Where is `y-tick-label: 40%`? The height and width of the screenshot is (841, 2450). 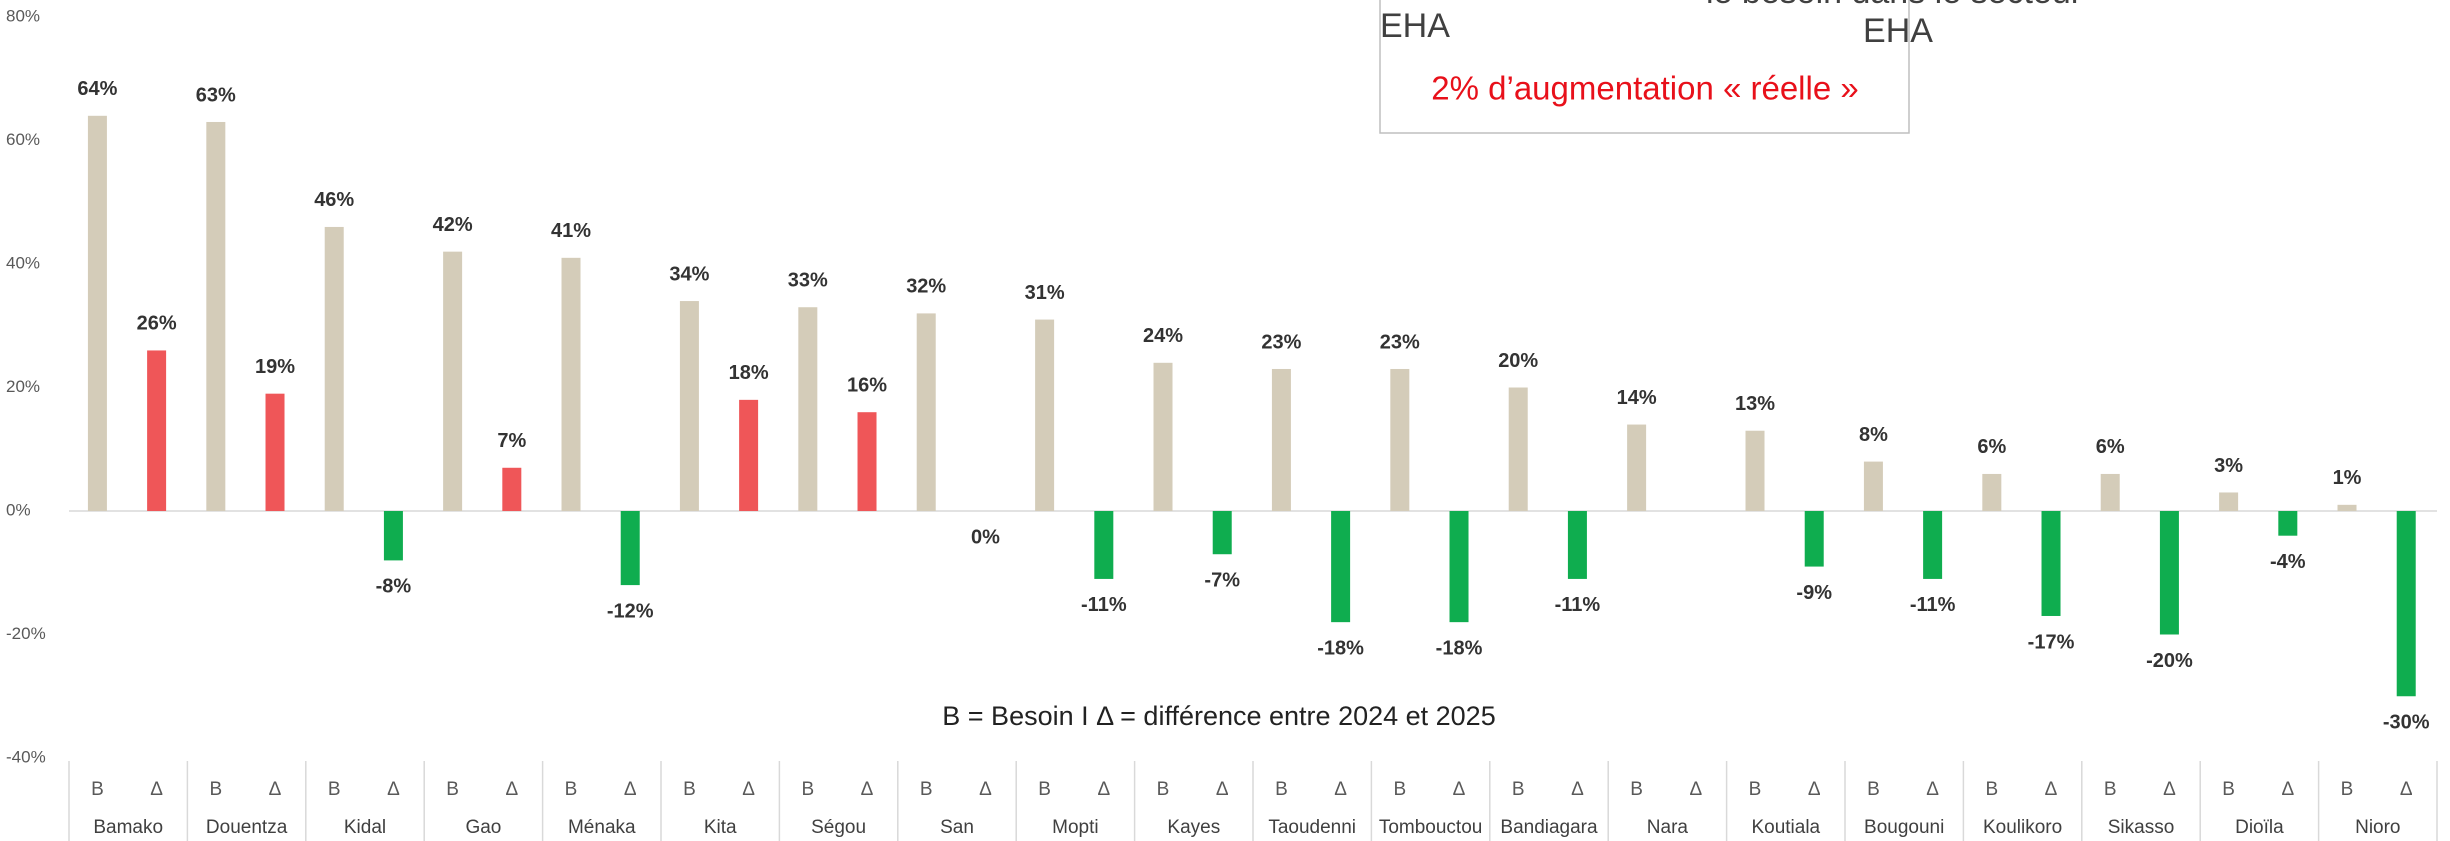 y-tick-label: 40% is located at coordinates (23, 262).